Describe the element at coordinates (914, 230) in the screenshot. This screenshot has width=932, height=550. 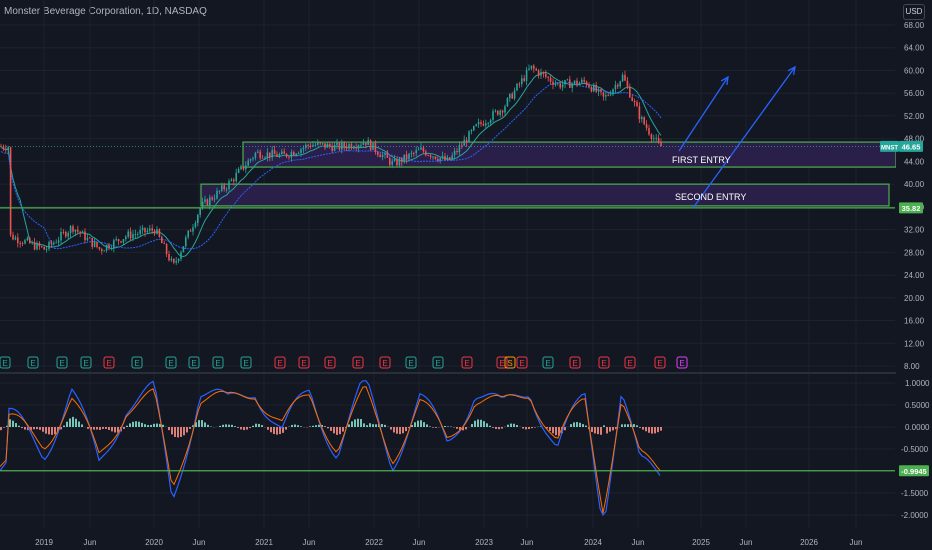
I see `price-tick-label: 32.00` at that location.